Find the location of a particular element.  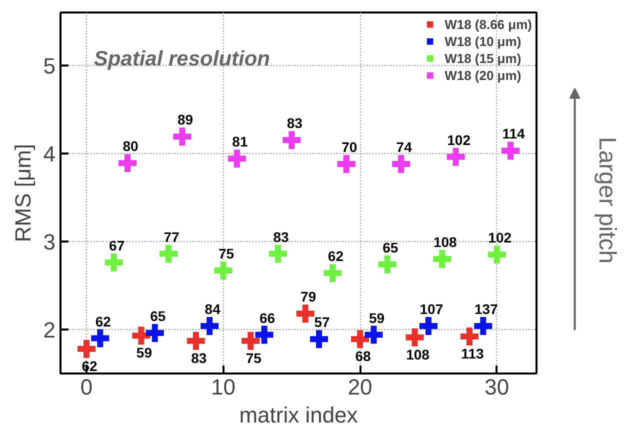

y-tick-label: 3 is located at coordinates (49, 241).